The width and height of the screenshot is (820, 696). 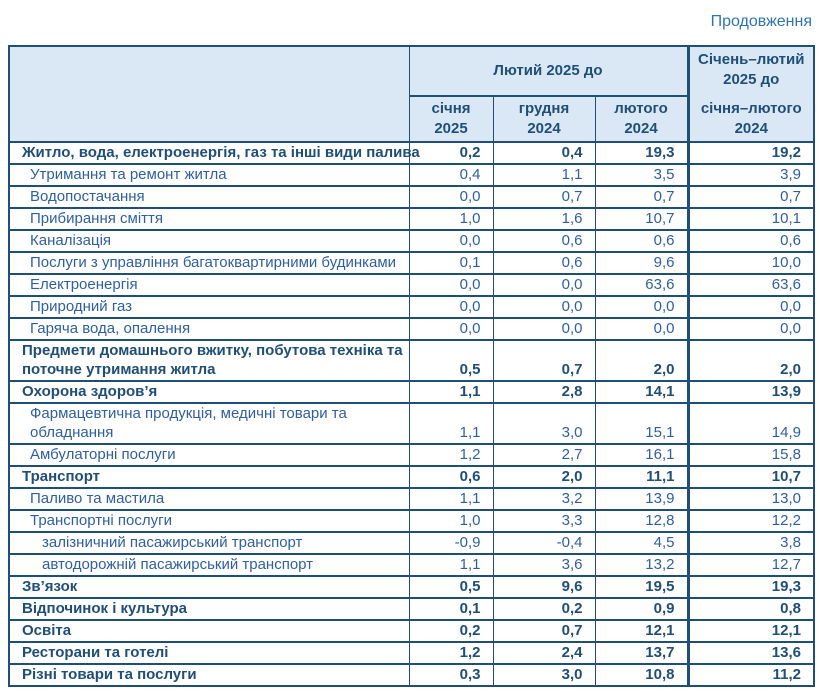 I want to click on corner-cell, so click(x=209, y=94).